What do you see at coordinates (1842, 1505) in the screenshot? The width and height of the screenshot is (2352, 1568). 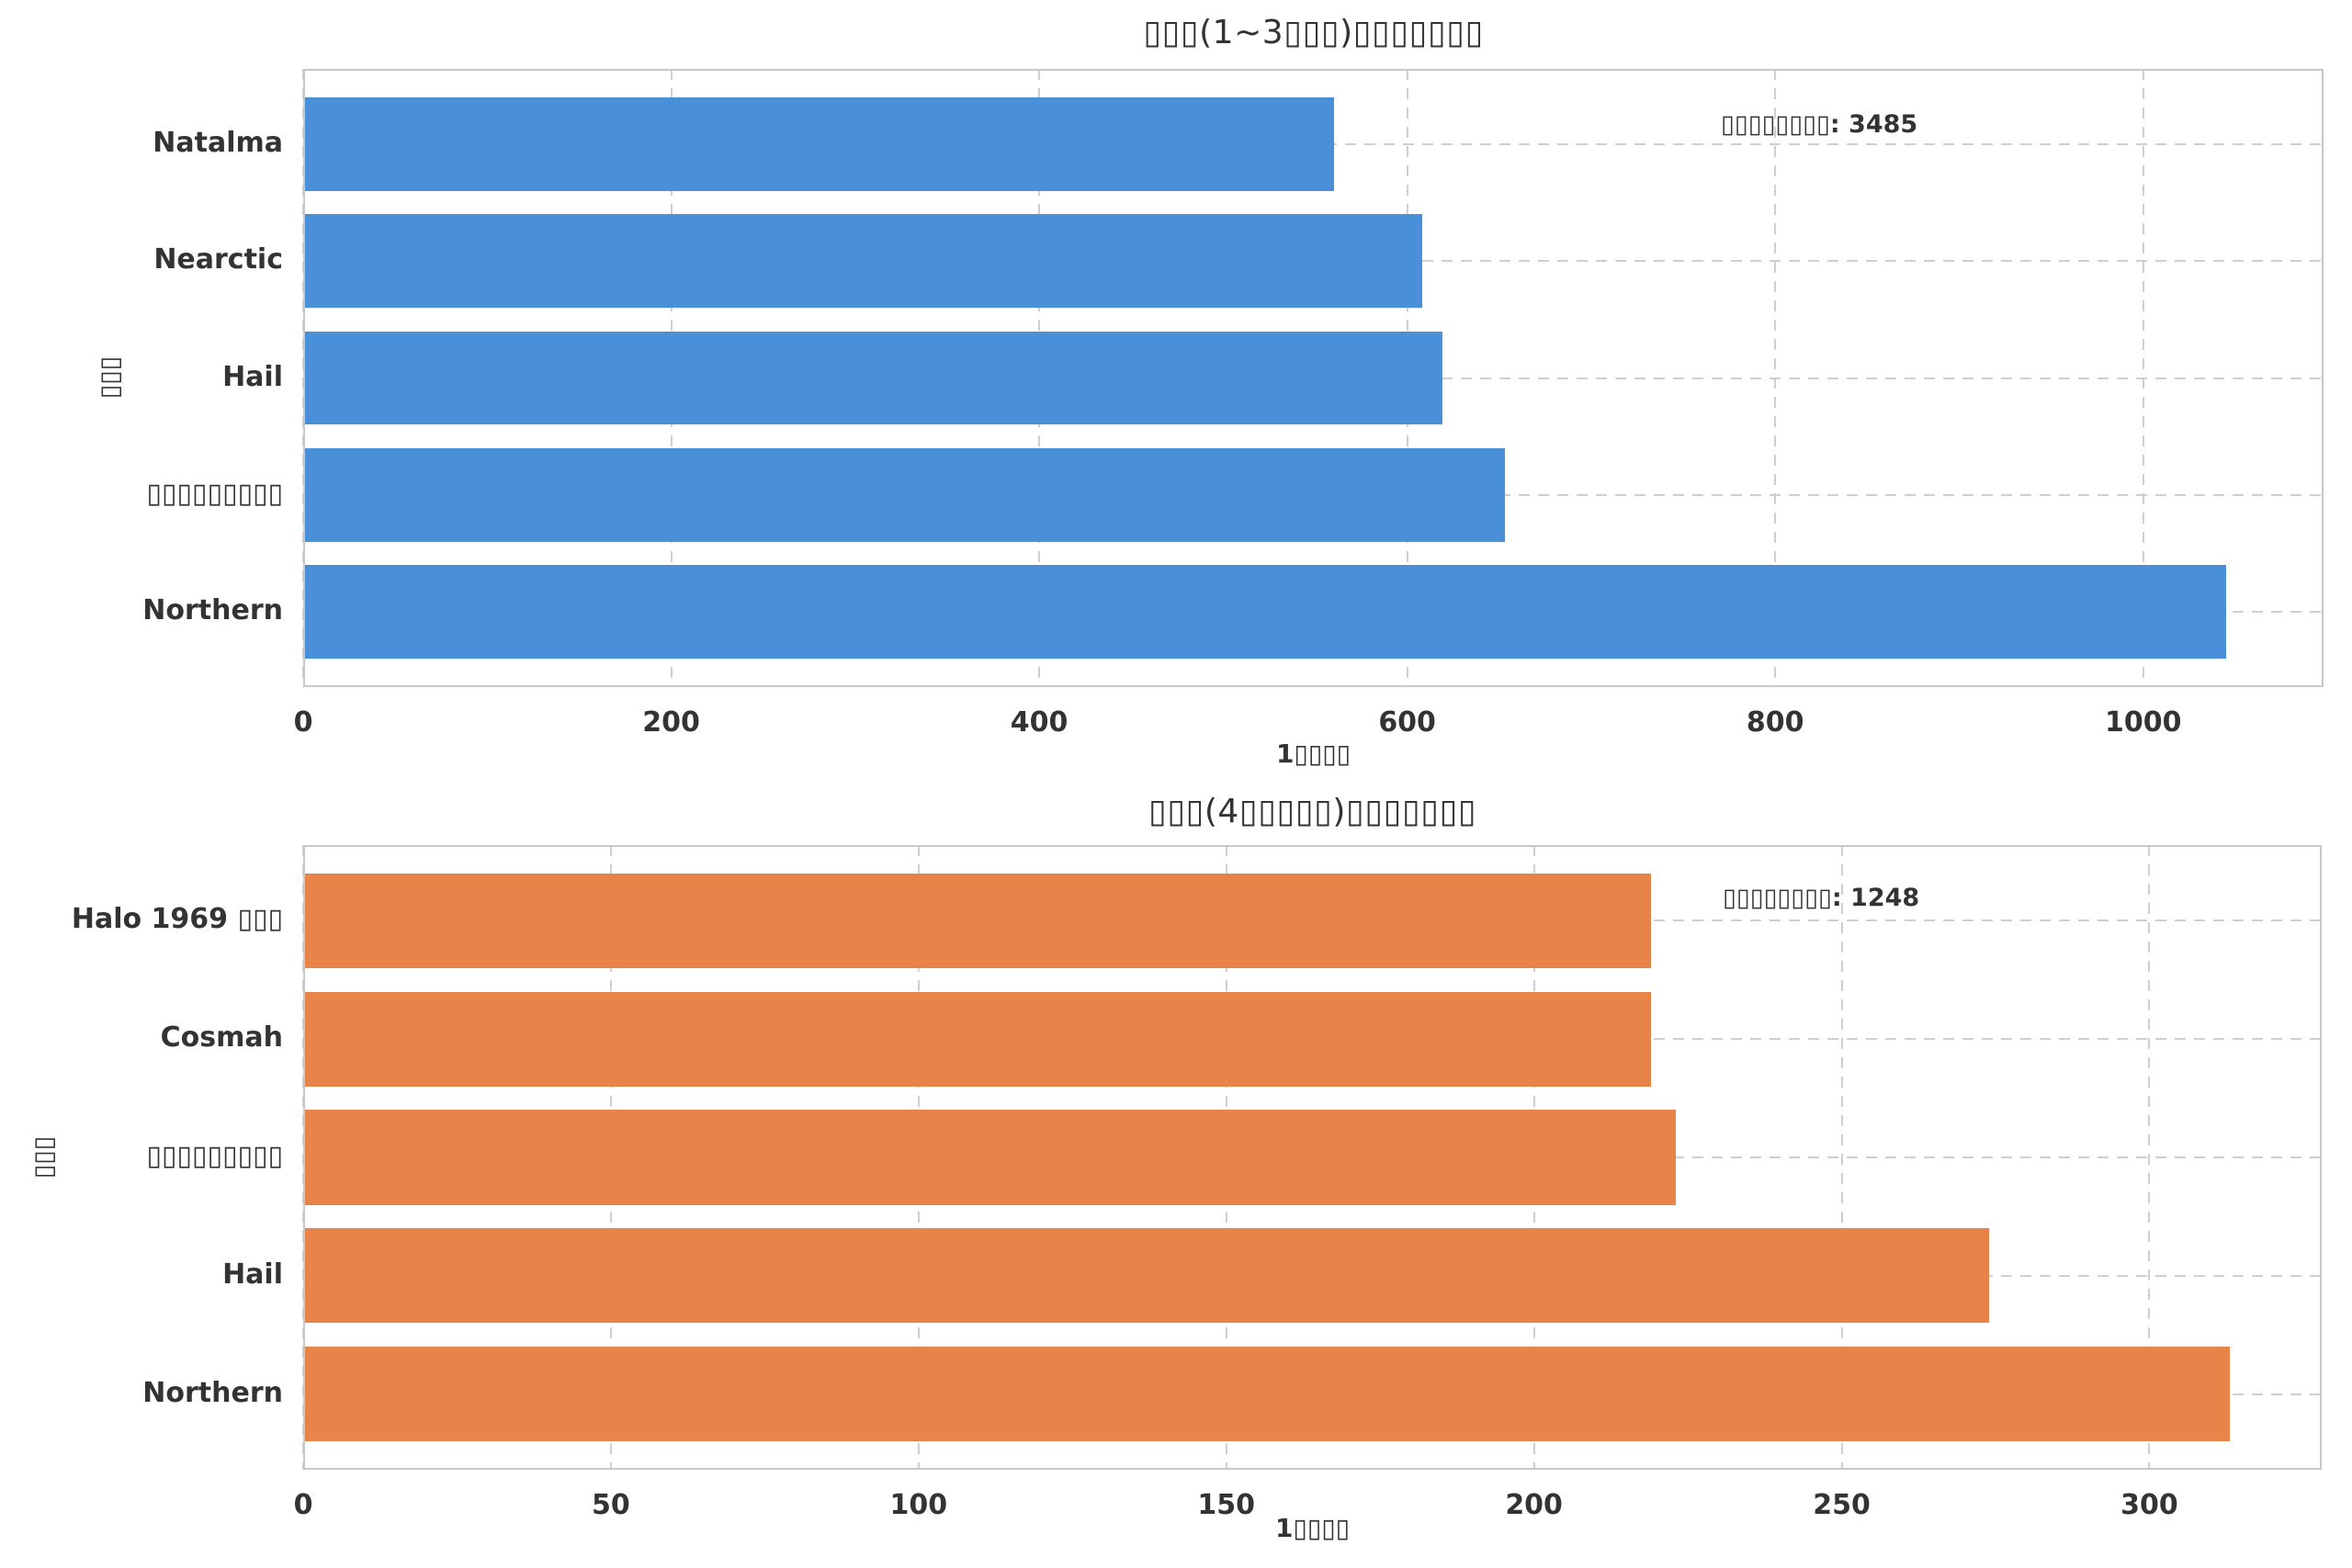 I see `x-tick-label: 250` at bounding box center [1842, 1505].